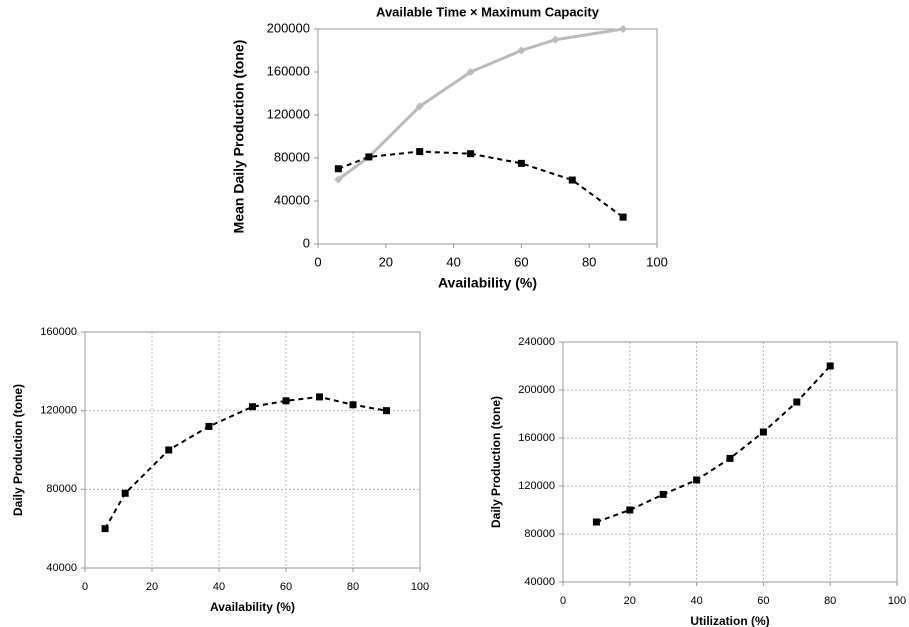 This screenshot has width=909, height=627. I want to click on y-axis-label: Mean Daily Production (tone), so click(239, 137).